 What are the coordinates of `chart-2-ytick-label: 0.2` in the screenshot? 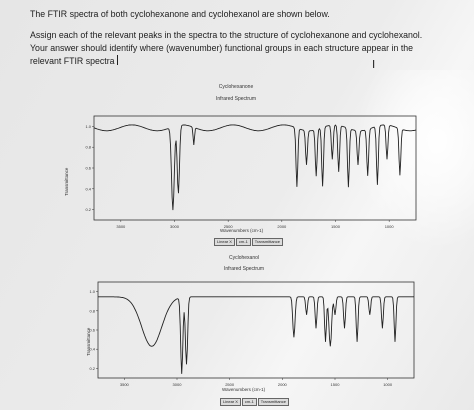 It's located at (92, 368).